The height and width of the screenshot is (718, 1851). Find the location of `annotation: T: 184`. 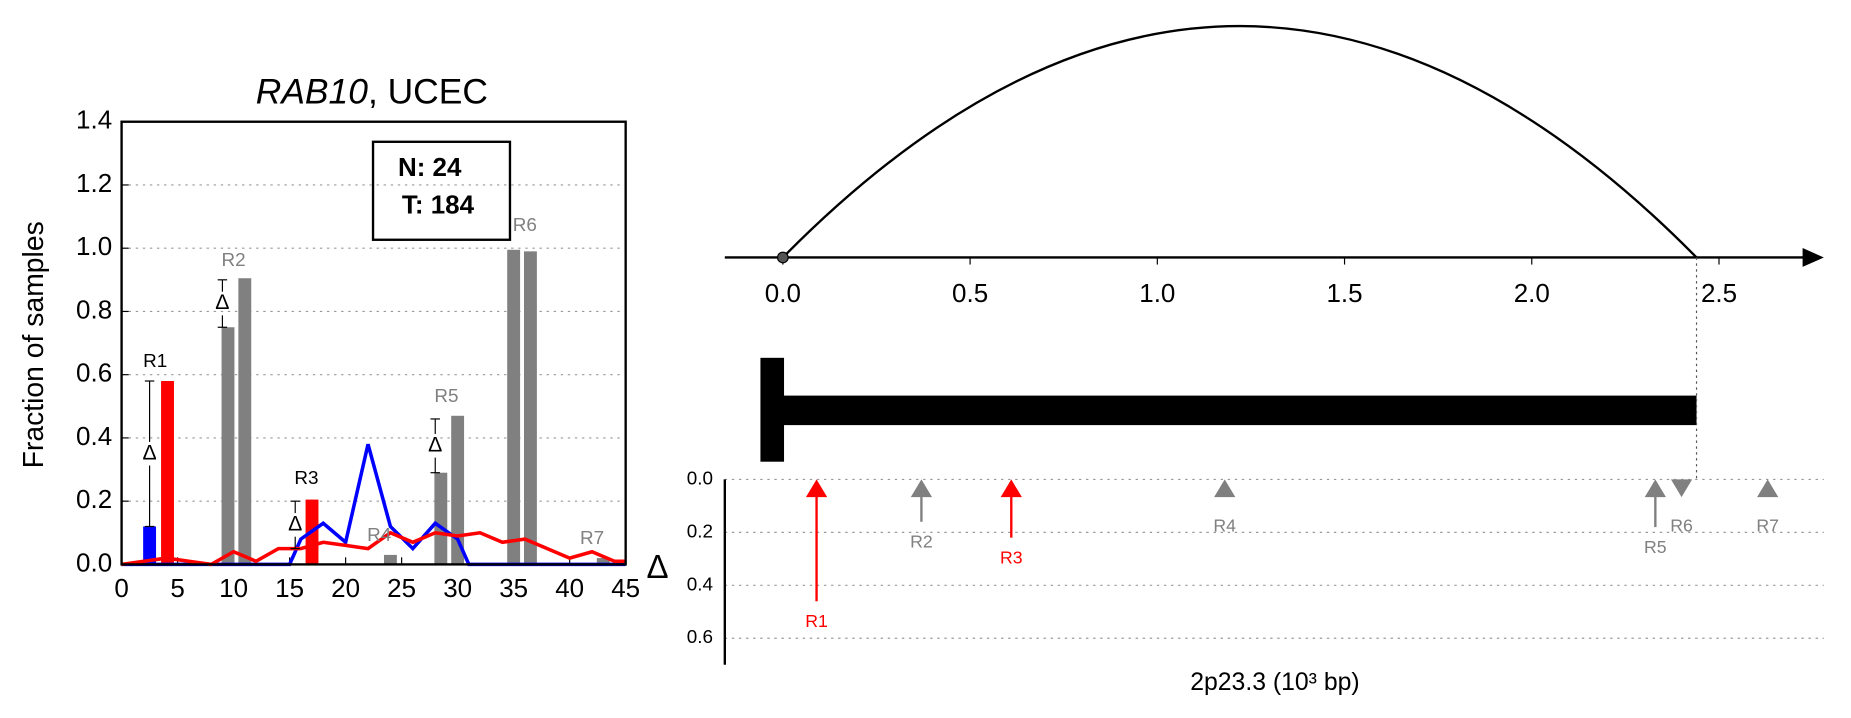

annotation: T: 184 is located at coordinates (438, 205).